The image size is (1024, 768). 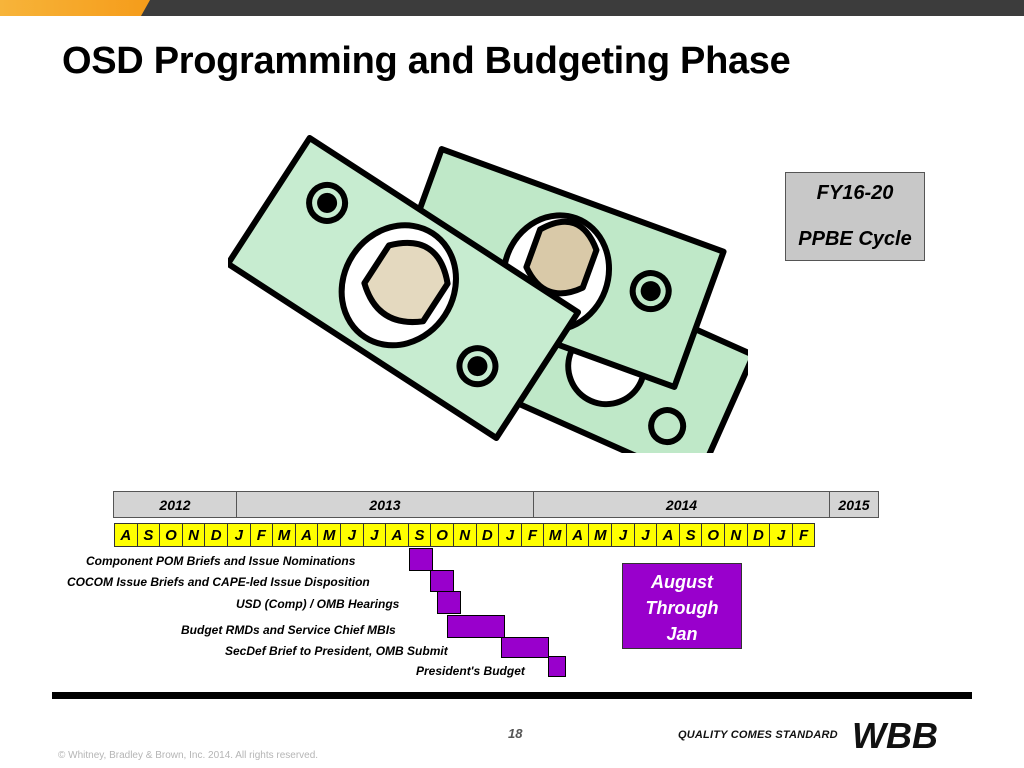 I want to click on callout-line: Through, so click(x=682, y=608).